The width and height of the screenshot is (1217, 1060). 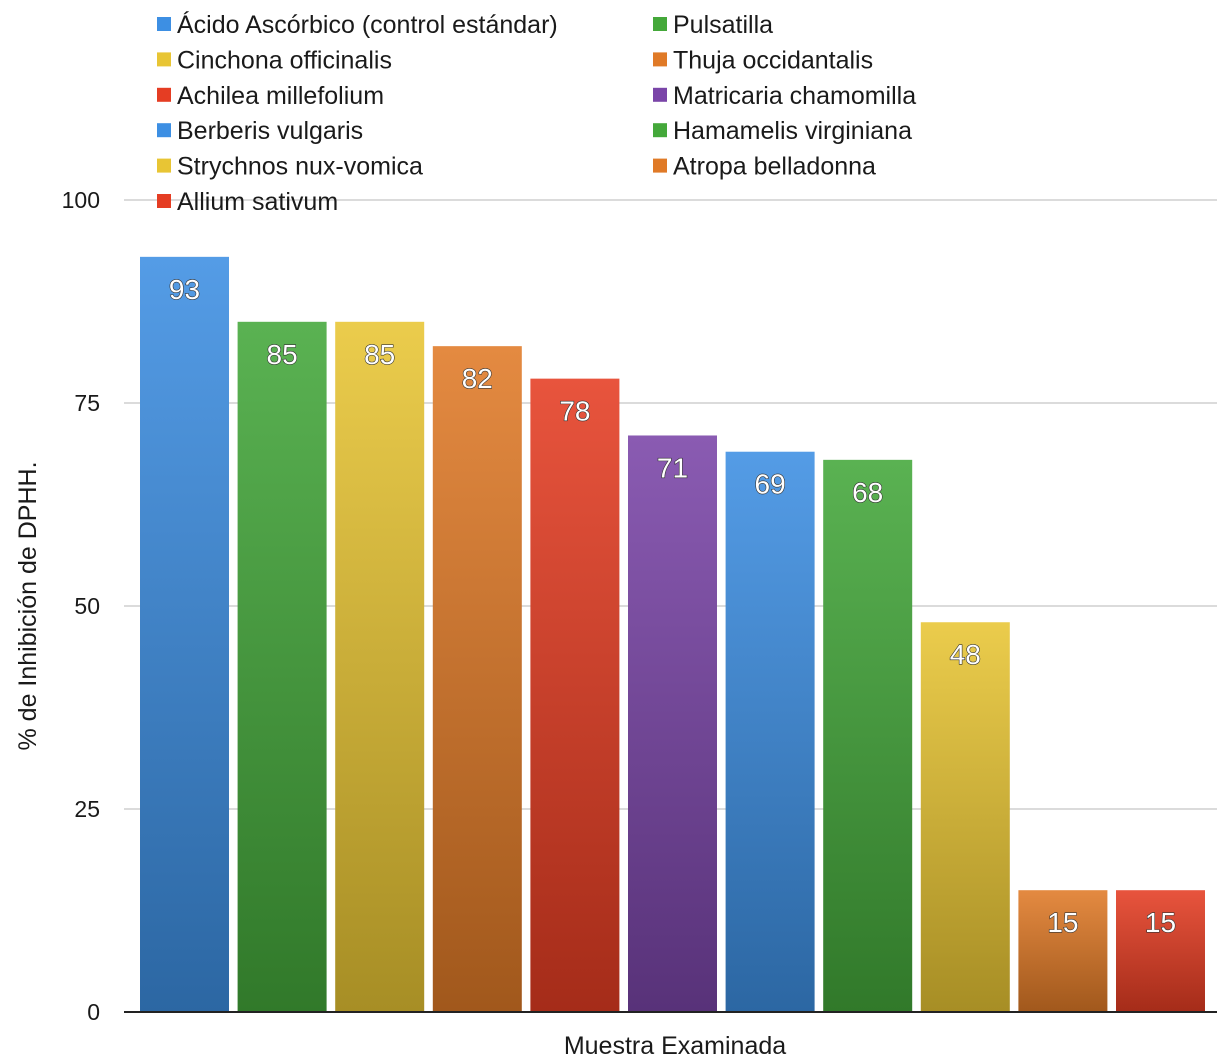 I want to click on x-axis-label: Muestra Examinada, so click(x=675, y=1046).